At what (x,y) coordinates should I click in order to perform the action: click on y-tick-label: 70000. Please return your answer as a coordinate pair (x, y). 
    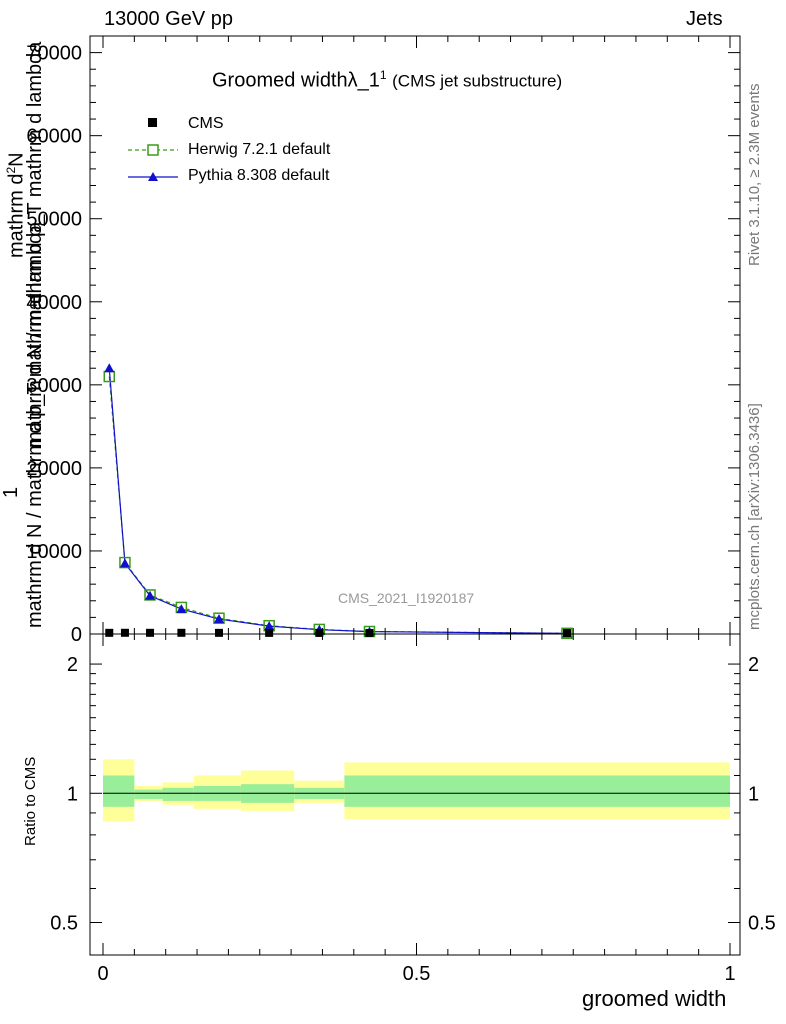
    Looking at the image, I should click on (54, 54).